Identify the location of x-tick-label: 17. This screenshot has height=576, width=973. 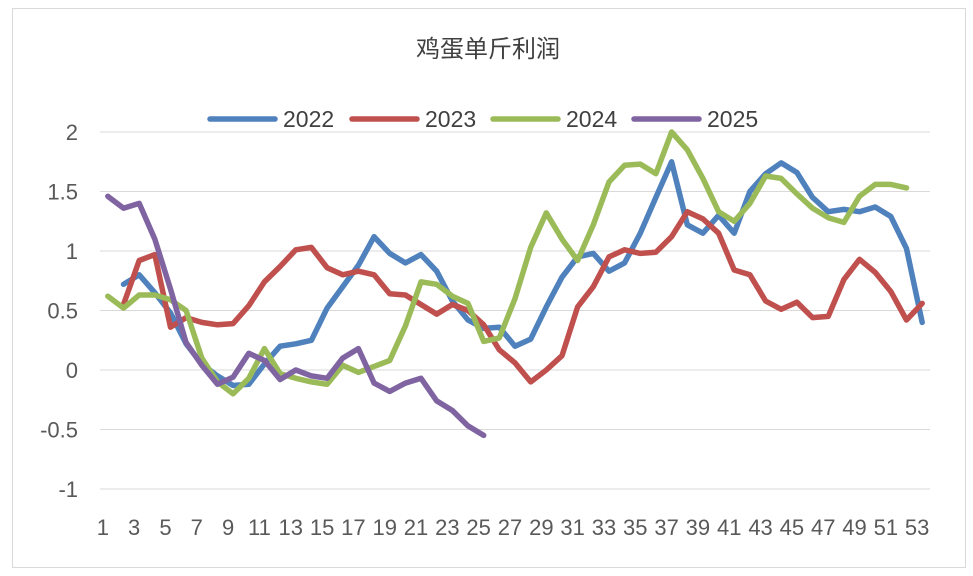
(353, 527).